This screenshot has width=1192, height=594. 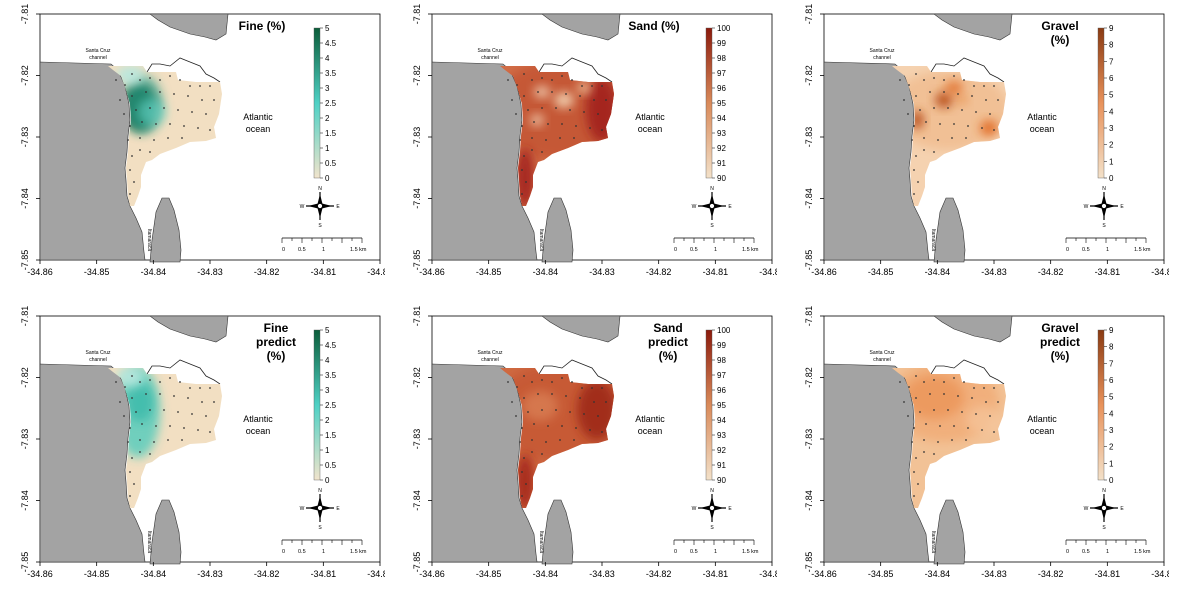 What do you see at coordinates (258, 117) in the screenshot?
I see `ocean-label: Atlantic` at bounding box center [258, 117].